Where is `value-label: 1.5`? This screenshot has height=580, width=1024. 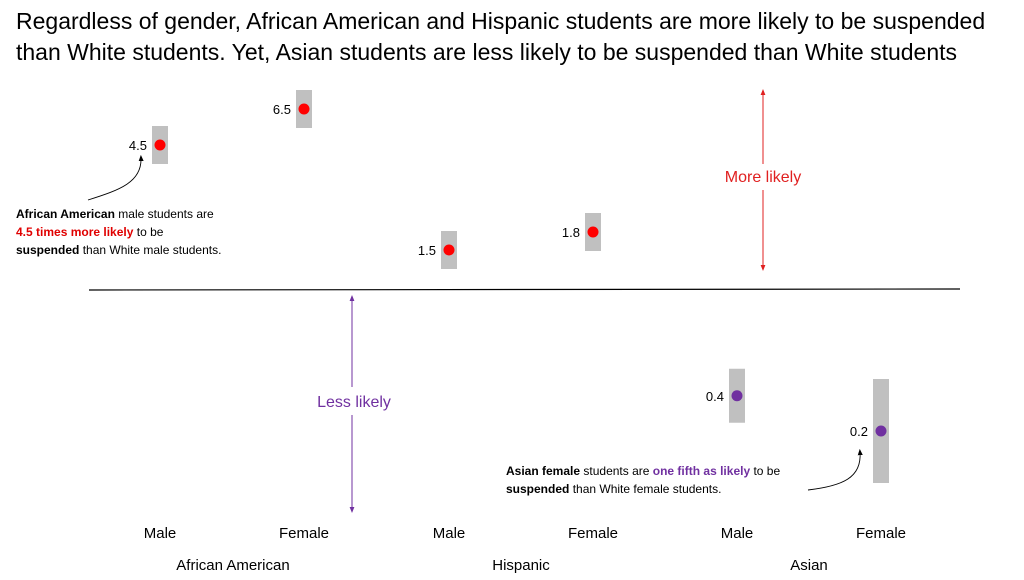
value-label: 1.5 is located at coordinates (427, 250).